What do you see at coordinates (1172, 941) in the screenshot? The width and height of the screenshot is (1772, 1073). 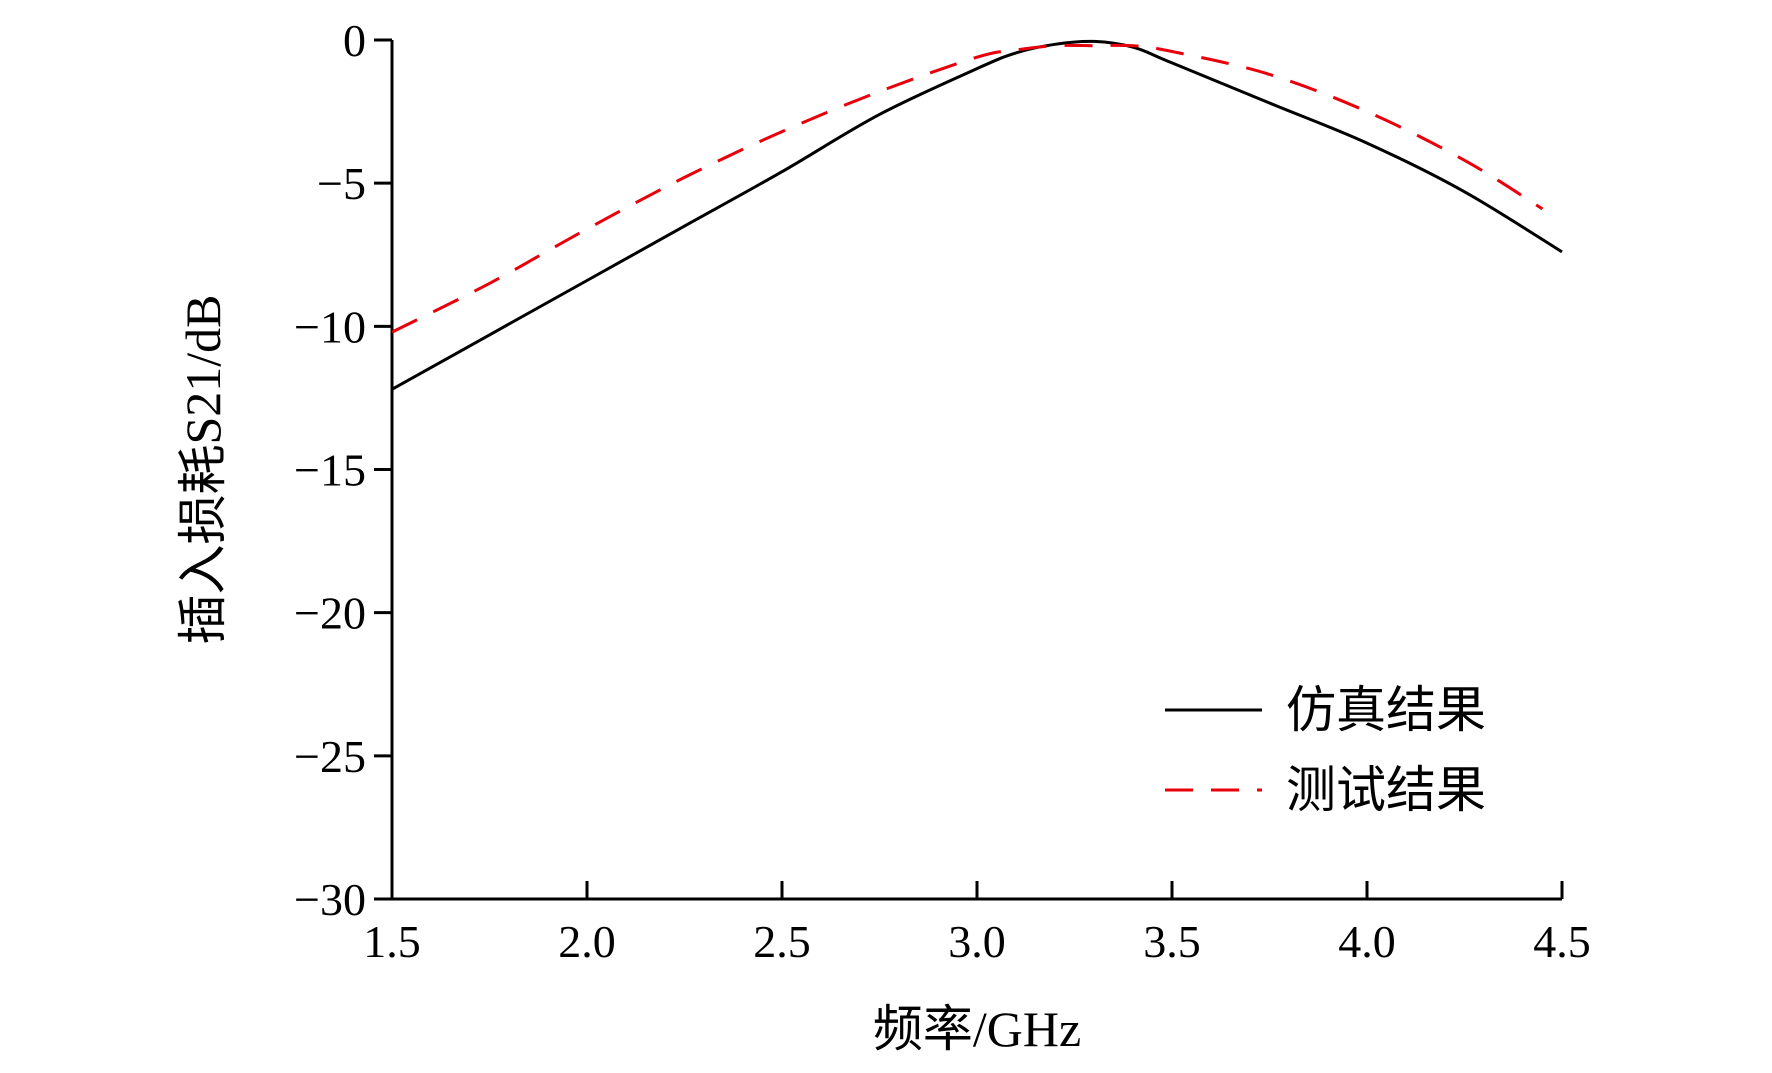 I see `x-tick-label: 3.5` at bounding box center [1172, 941].